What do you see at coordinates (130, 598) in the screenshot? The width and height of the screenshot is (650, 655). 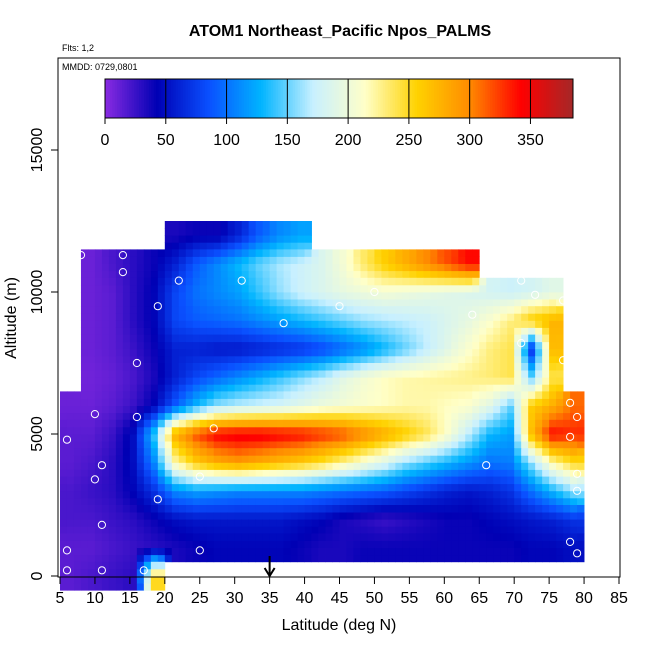 I see `x-tick-label: 15` at bounding box center [130, 598].